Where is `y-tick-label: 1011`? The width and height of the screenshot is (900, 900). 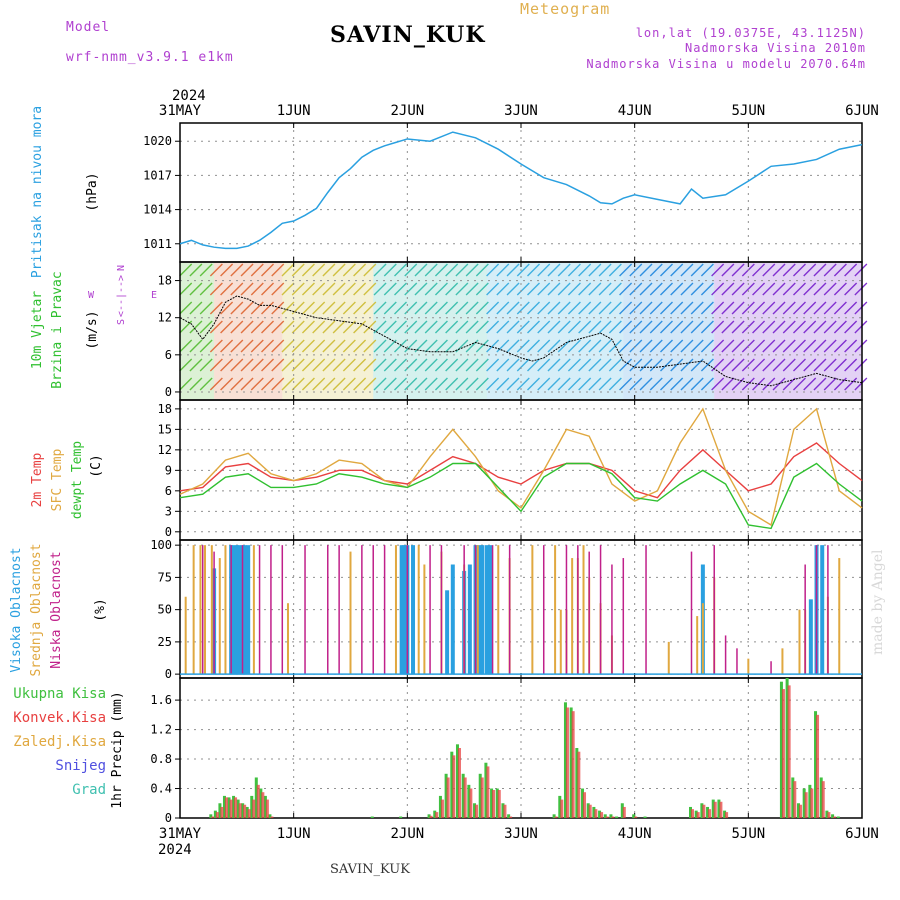 y-tick-label: 1011 is located at coordinates (157, 244).